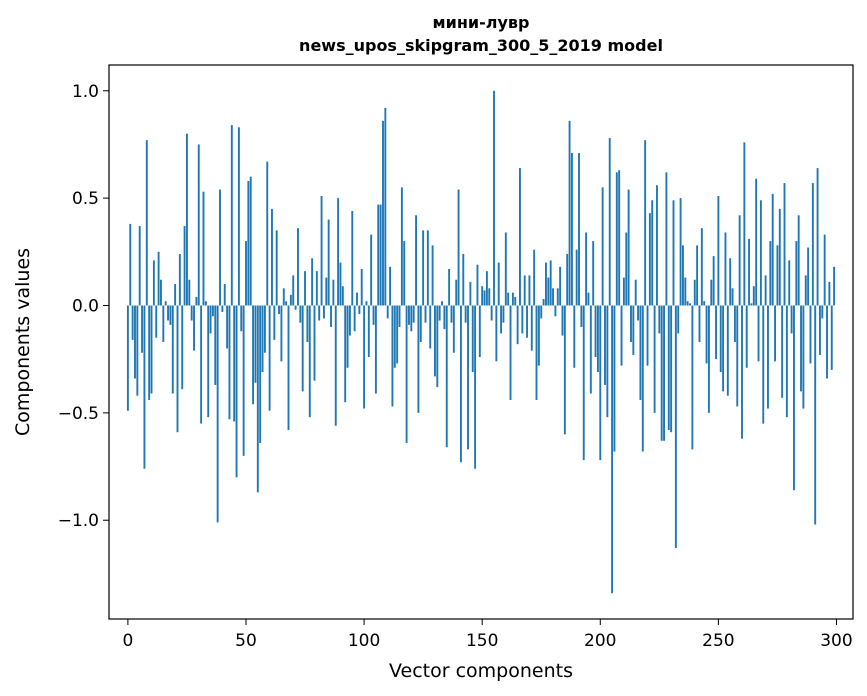  What do you see at coordinates (481, 45) in the screenshot?
I see `chart-subtitle: news_upos_skipgram_300_5_2019 model` at bounding box center [481, 45].